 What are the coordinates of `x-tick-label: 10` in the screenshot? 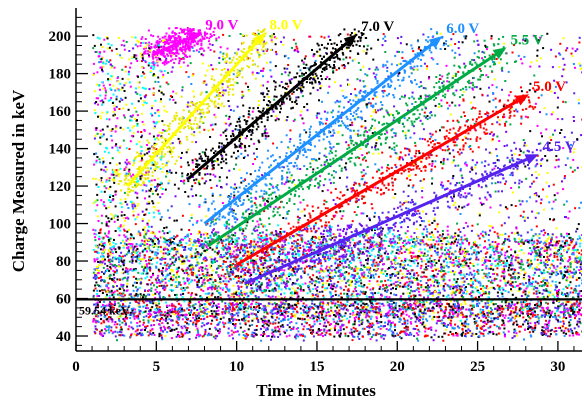 It's located at (236, 367).